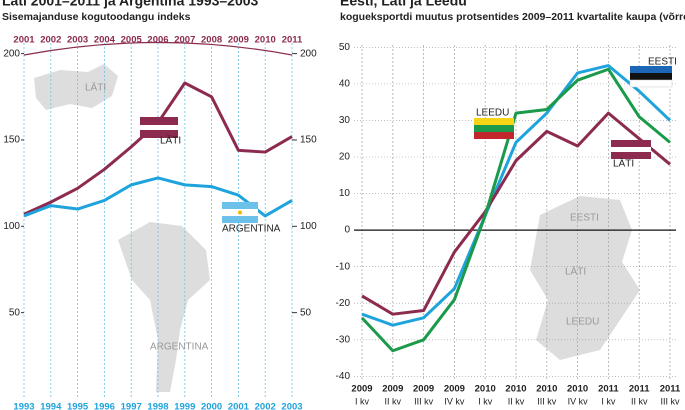  What do you see at coordinates (179, 347) in the screenshot?
I see `map-label: ARGENTINA` at bounding box center [179, 347].